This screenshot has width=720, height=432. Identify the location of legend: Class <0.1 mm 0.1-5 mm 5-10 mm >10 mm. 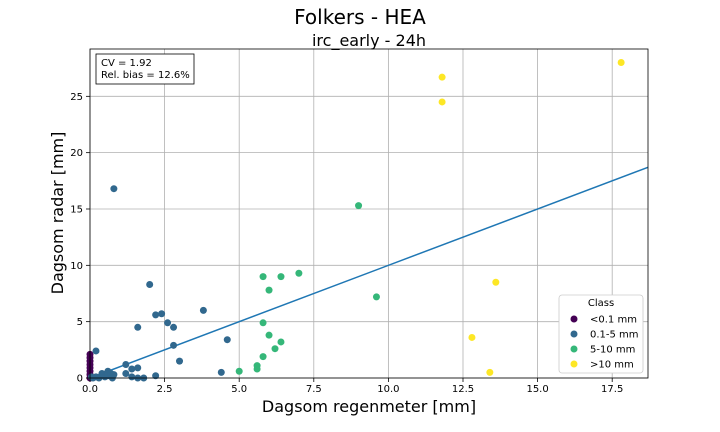
(601, 334).